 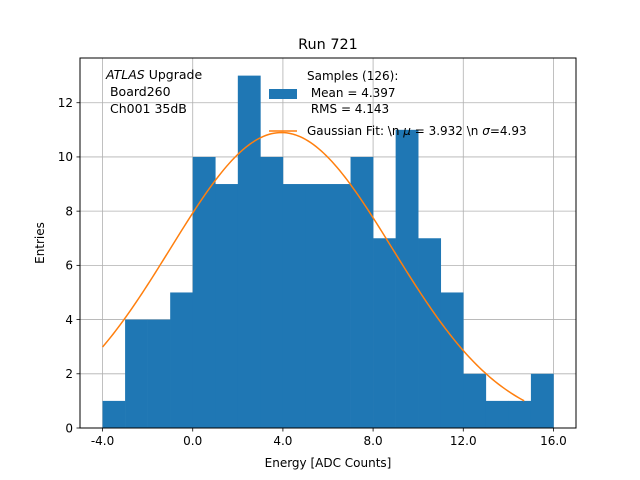 I want to click on annotation-atlas: ATLAS, so click(x=125, y=74).